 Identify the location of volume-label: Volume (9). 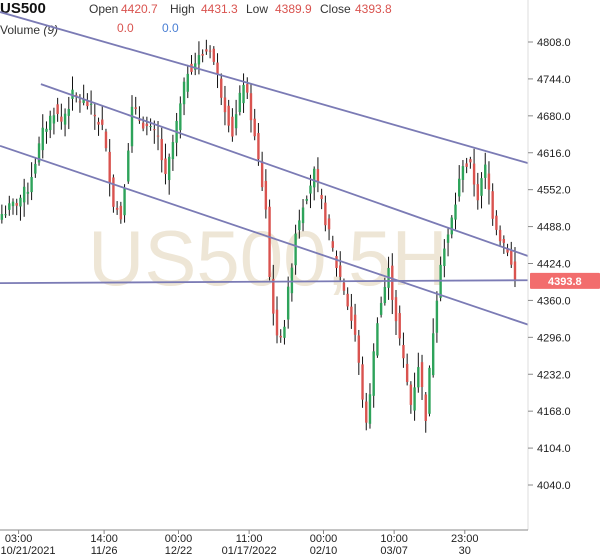
(29, 30).